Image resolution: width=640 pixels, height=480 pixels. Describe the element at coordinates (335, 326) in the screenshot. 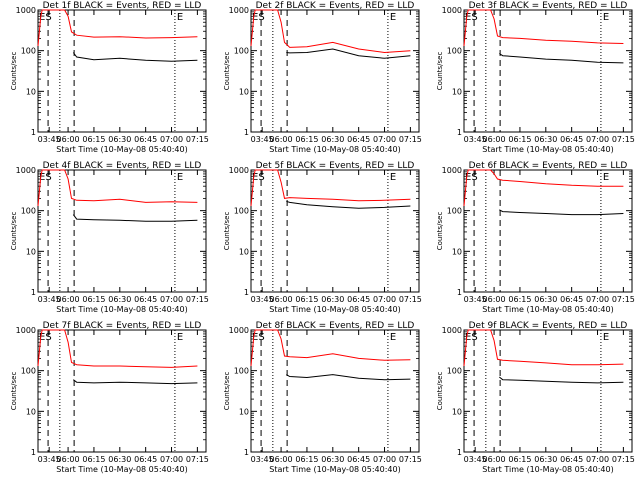

I see `panel-title: Det 8f BLACK = Events, RED = LLD` at that location.